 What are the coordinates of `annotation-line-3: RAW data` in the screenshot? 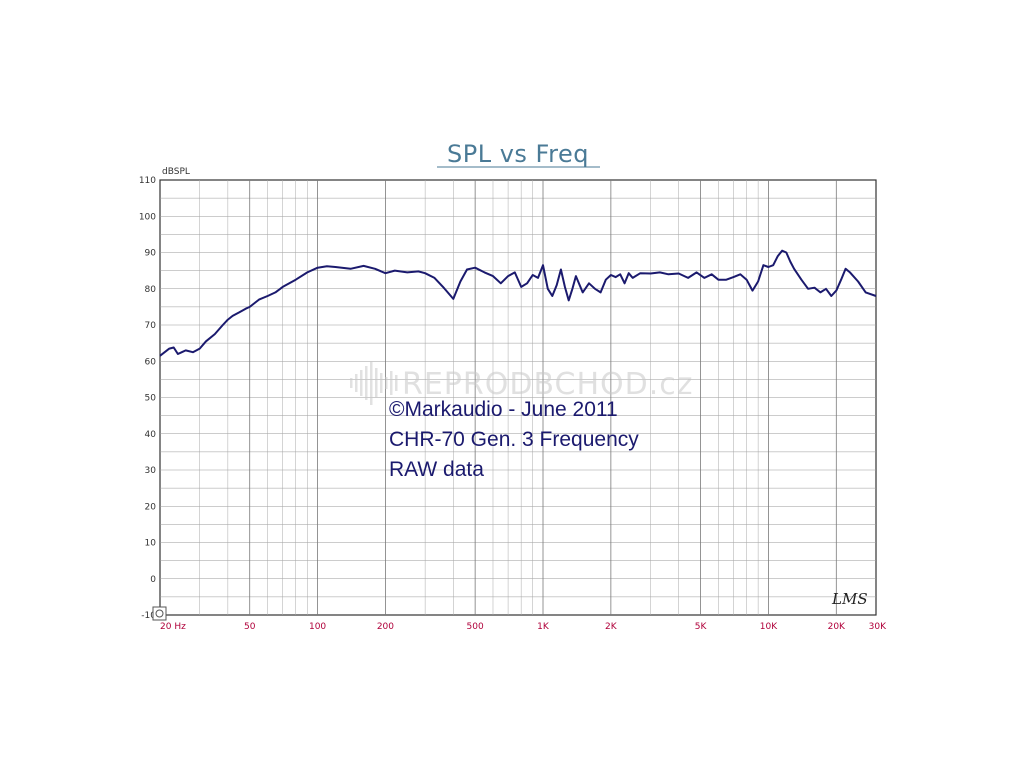 It's located at (436, 469).